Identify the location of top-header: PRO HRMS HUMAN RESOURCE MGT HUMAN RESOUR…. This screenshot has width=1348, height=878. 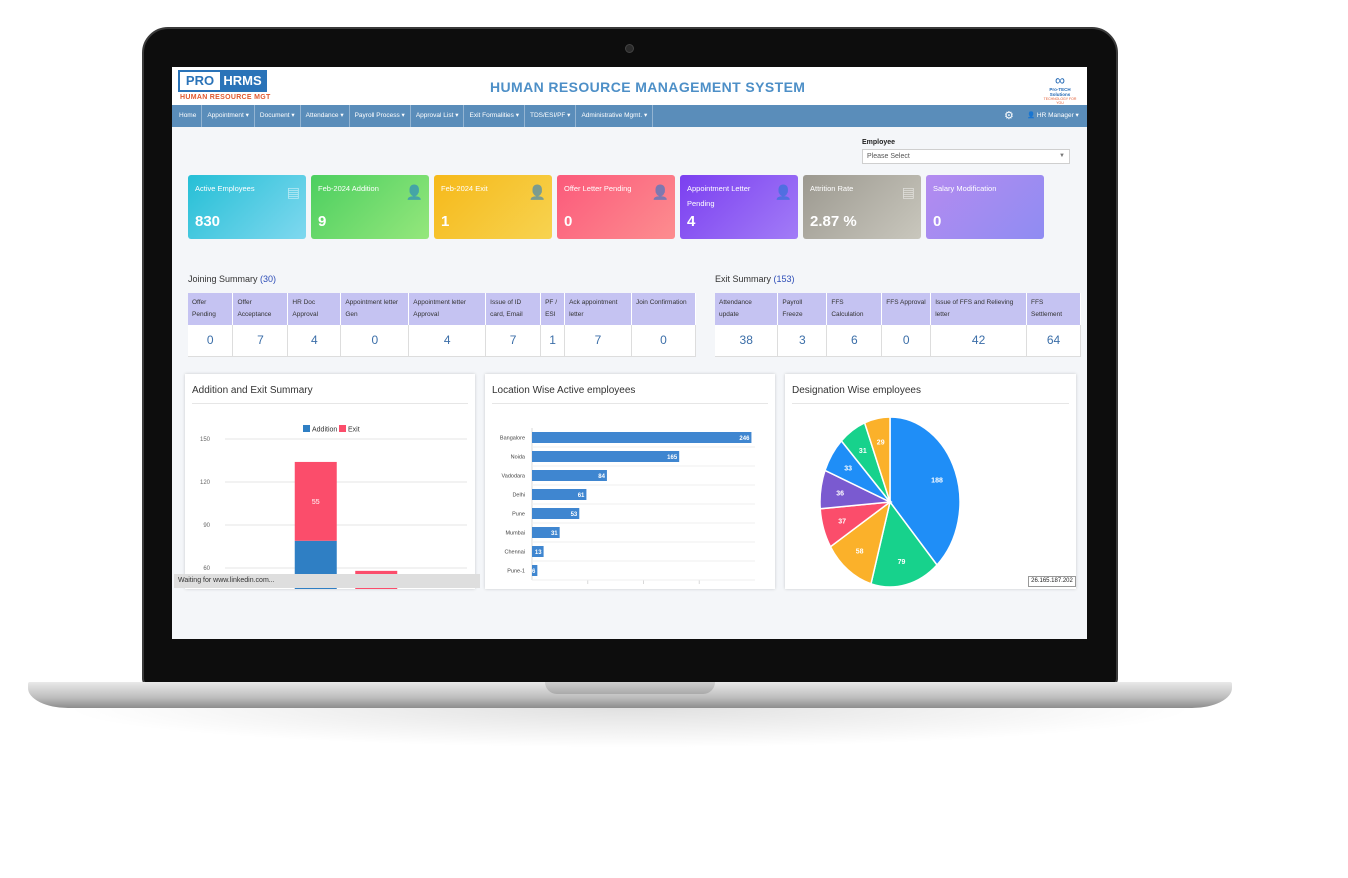
(629, 86).